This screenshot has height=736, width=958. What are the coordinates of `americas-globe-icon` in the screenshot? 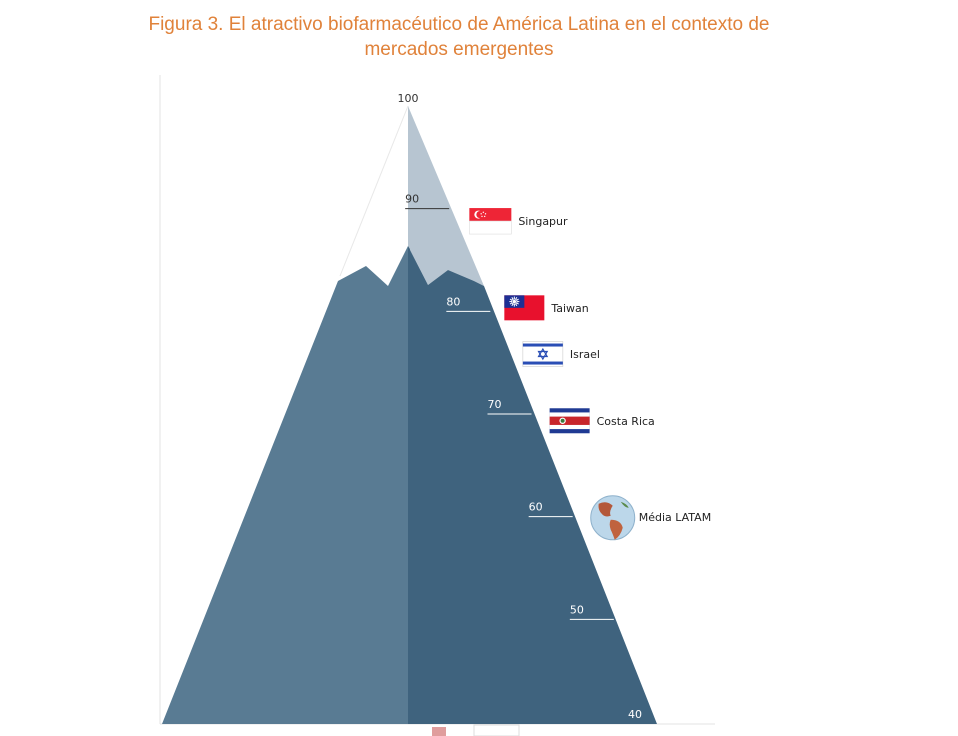 It's located at (613, 518).